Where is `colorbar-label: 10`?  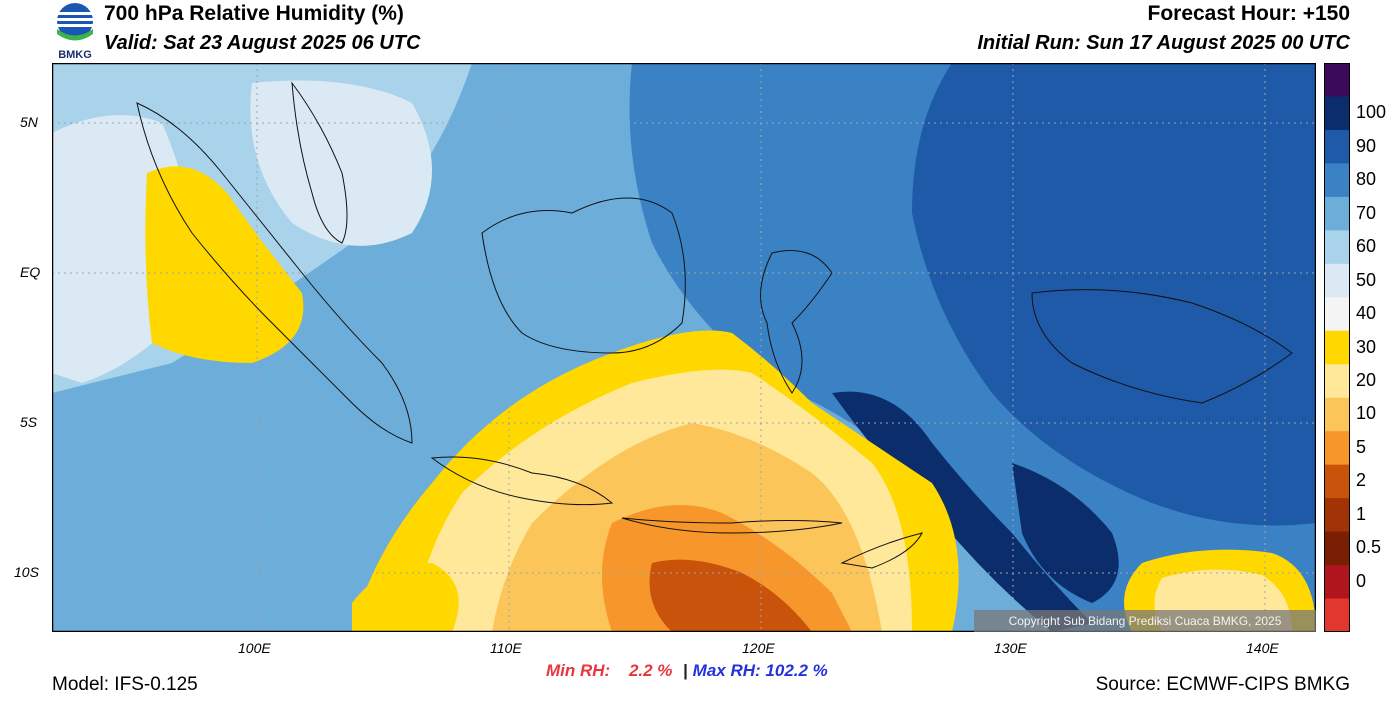
colorbar-label: 10 is located at coordinates (1366, 413).